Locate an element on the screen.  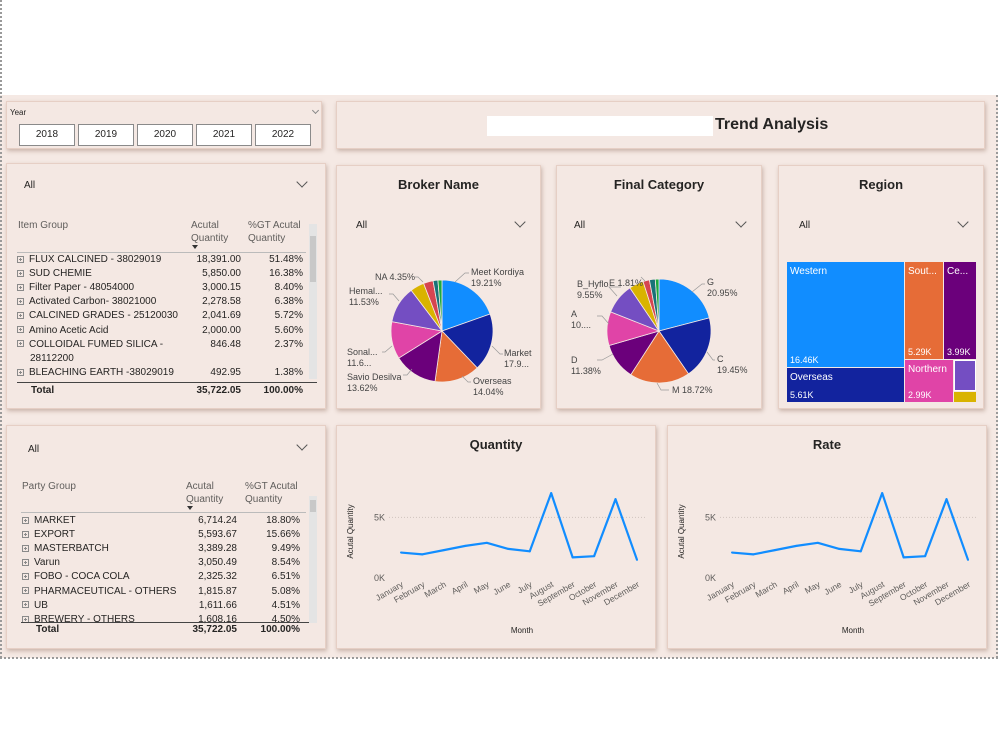
item-row-label: Amino Acetic Acid is located at coordinates (62, 330).